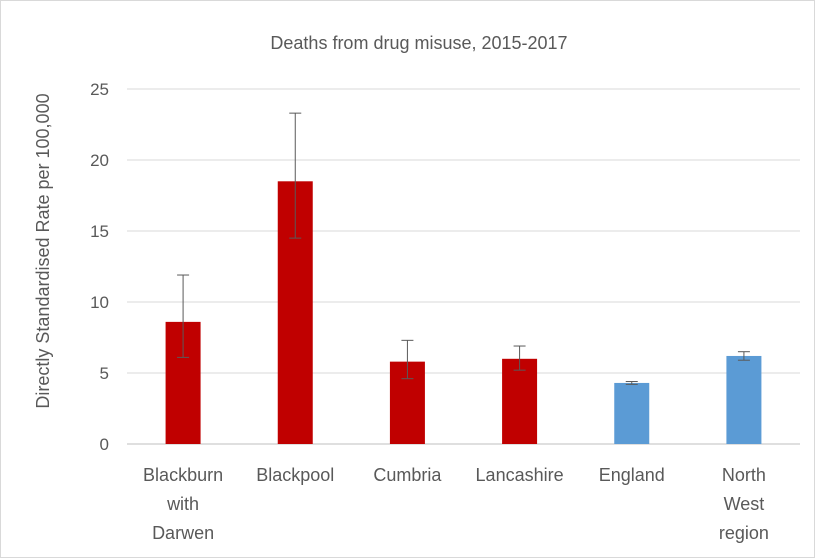  What do you see at coordinates (104, 444) in the screenshot?
I see `y-tick-label: 0` at bounding box center [104, 444].